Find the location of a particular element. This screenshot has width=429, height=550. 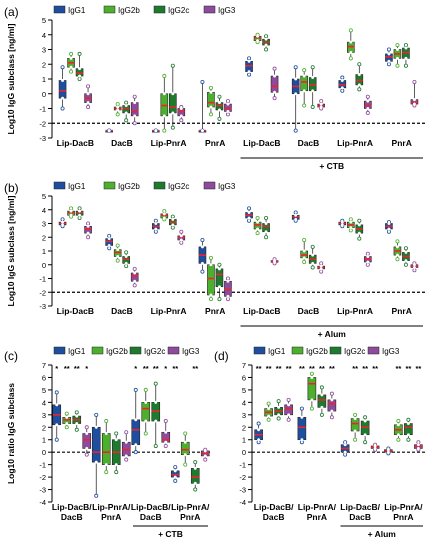

category-label: Lip-PnrA/ is located at coordinates (317, 507).